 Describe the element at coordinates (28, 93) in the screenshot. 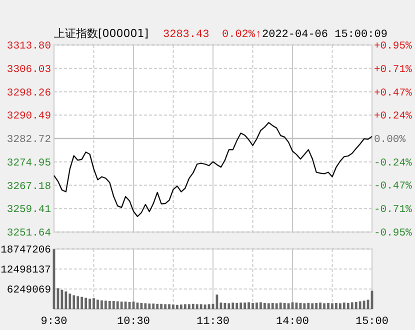

I see `y-tick-label: 3298.26` at that location.